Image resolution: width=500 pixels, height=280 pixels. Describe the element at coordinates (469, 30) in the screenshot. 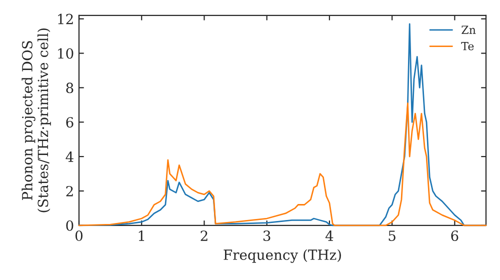

I see `legend-label: Zn` at that location.